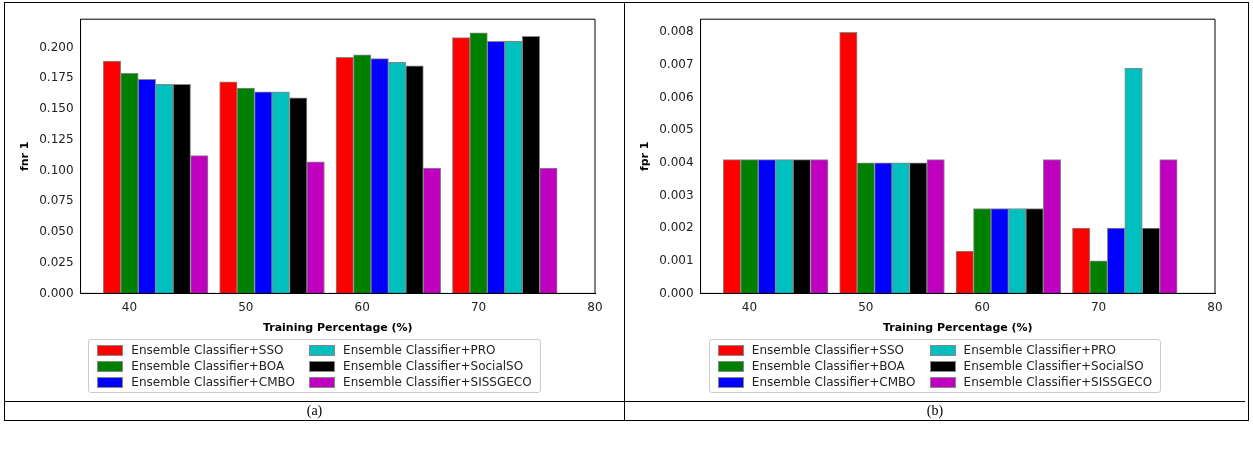 This screenshot has height=470, width=1253. Describe the element at coordinates (56, 77) in the screenshot. I see `y-tick-label: 0.175` at that location.